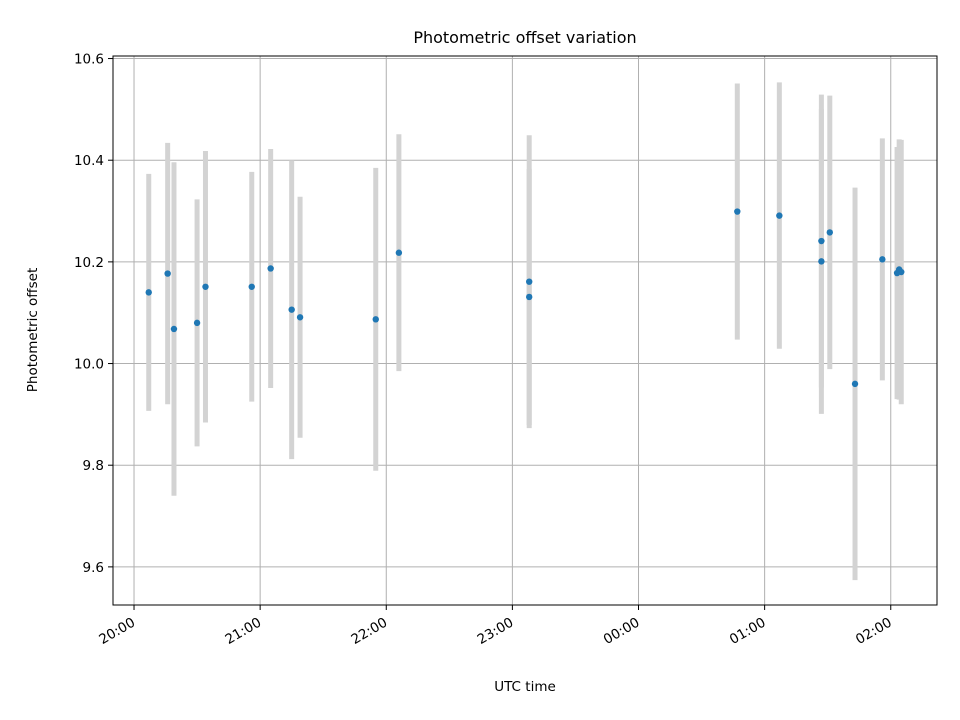  What do you see at coordinates (524, 37) in the screenshot?
I see `chart-title: Photometric offset variation` at bounding box center [524, 37].